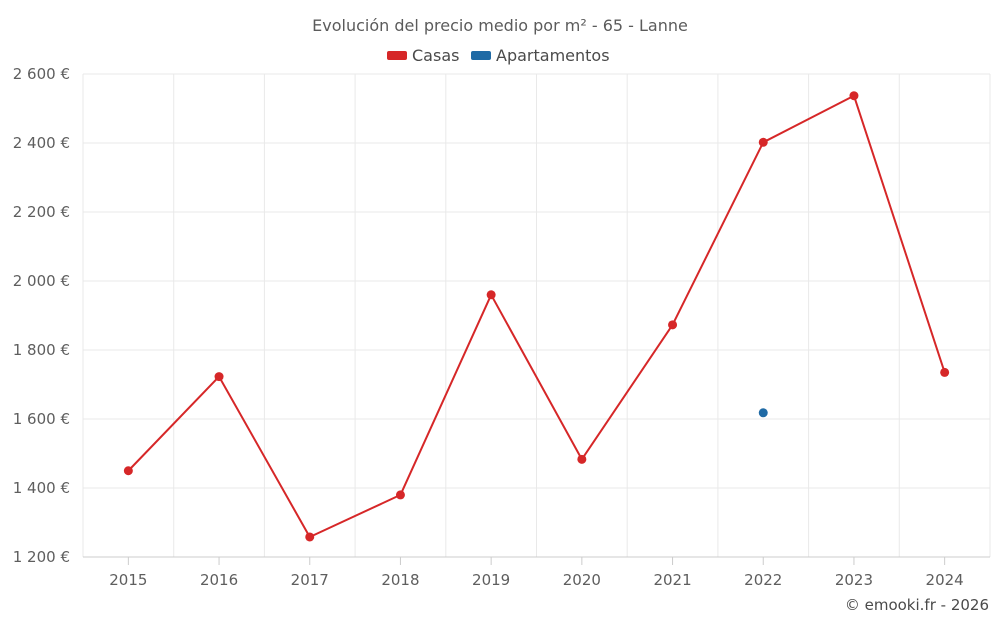 The width and height of the screenshot is (1000, 625). Describe the element at coordinates (917, 605) in the screenshot. I see `credit-text: © emooki.fr - 2026` at that location.